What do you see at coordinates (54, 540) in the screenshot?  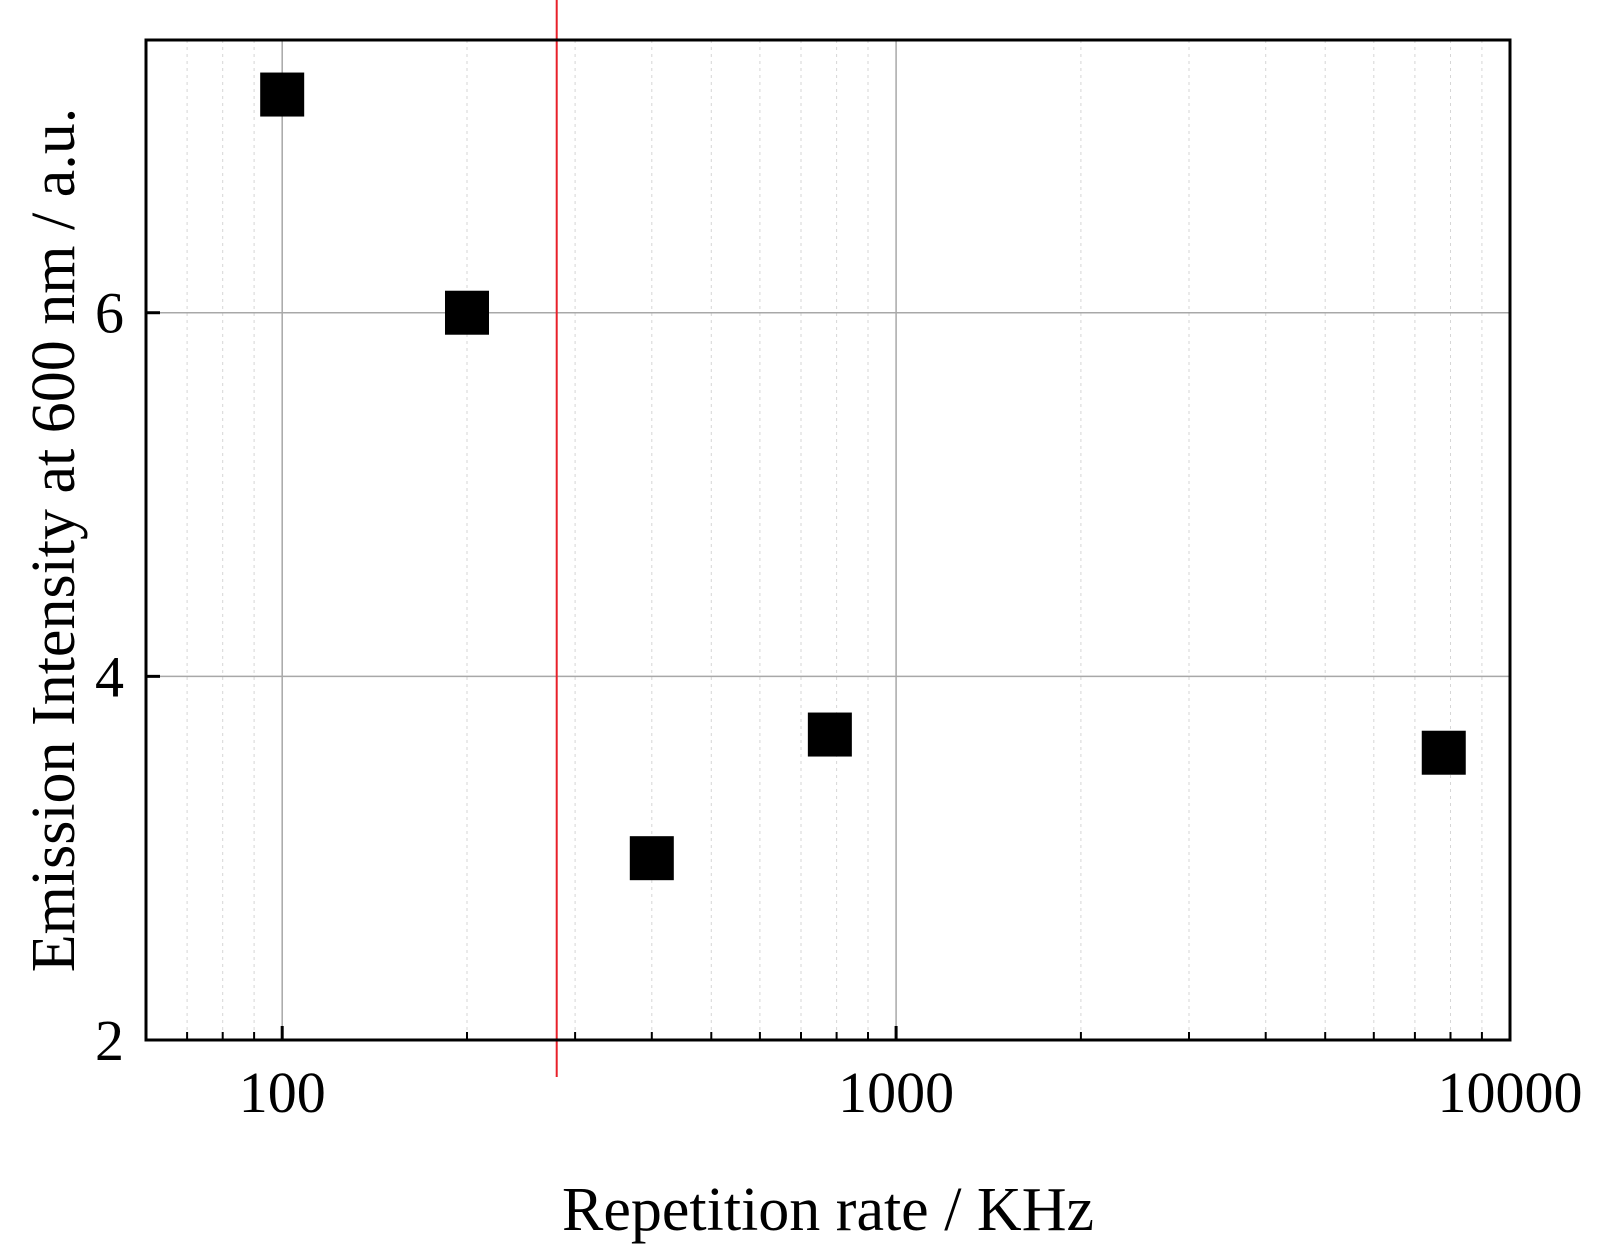 I see `y-axis-title: Emission Intensity at 600 nm / a.u.` at bounding box center [54, 540].